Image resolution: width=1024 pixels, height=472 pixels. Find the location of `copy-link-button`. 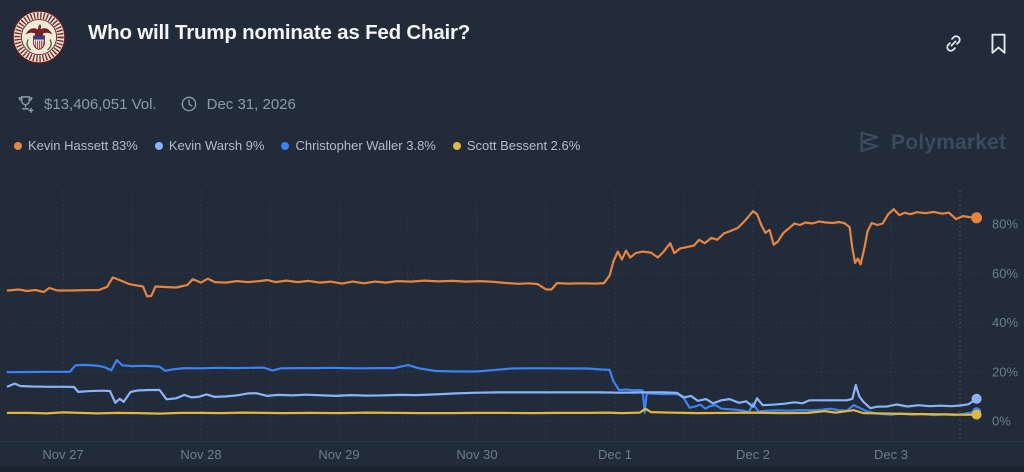

copy-link-button is located at coordinates (953, 43).